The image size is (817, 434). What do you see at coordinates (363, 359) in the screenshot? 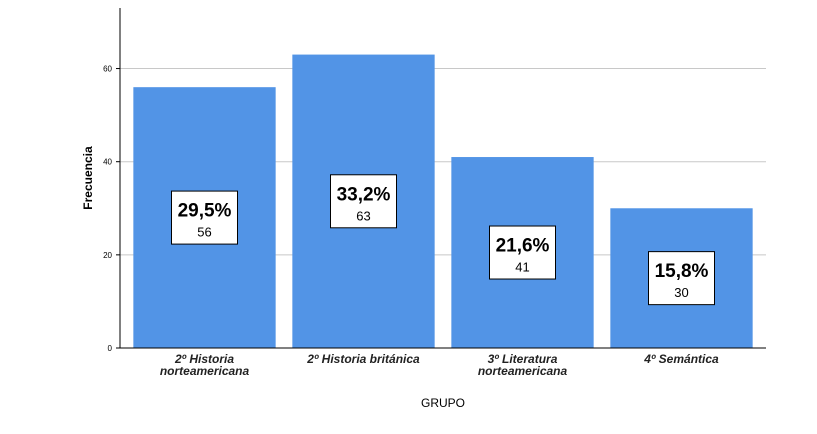
I see `x-category-label: 2º Historia británica` at bounding box center [363, 359].